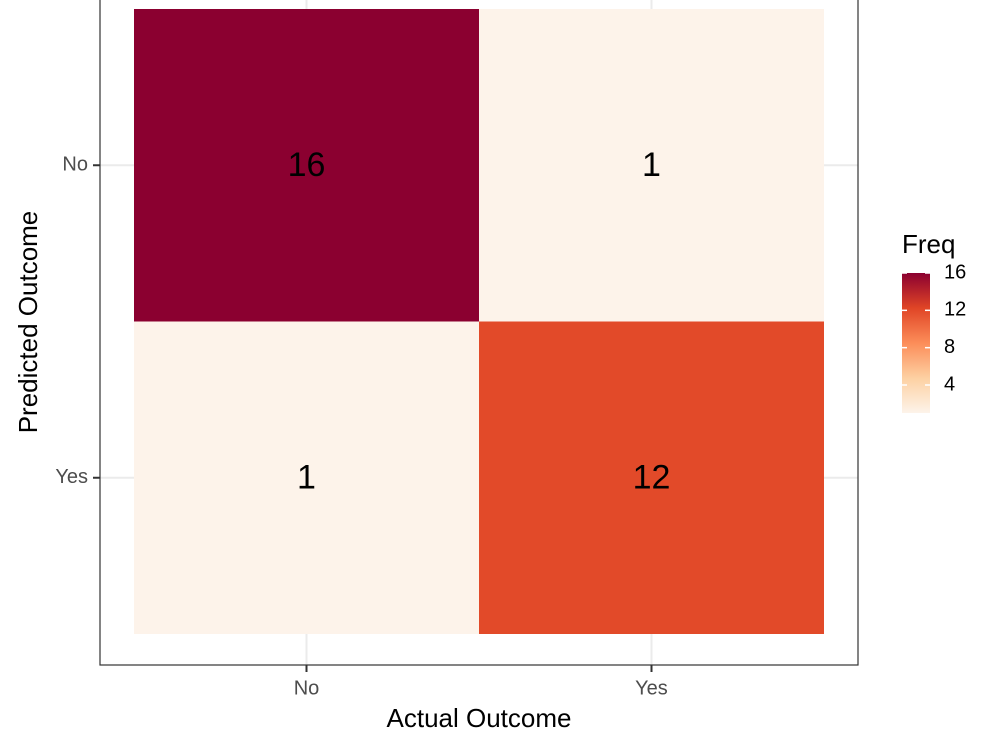 This screenshot has width=1000, height=750. I want to click on x-axis-title: Actual Outcome, so click(479, 718).